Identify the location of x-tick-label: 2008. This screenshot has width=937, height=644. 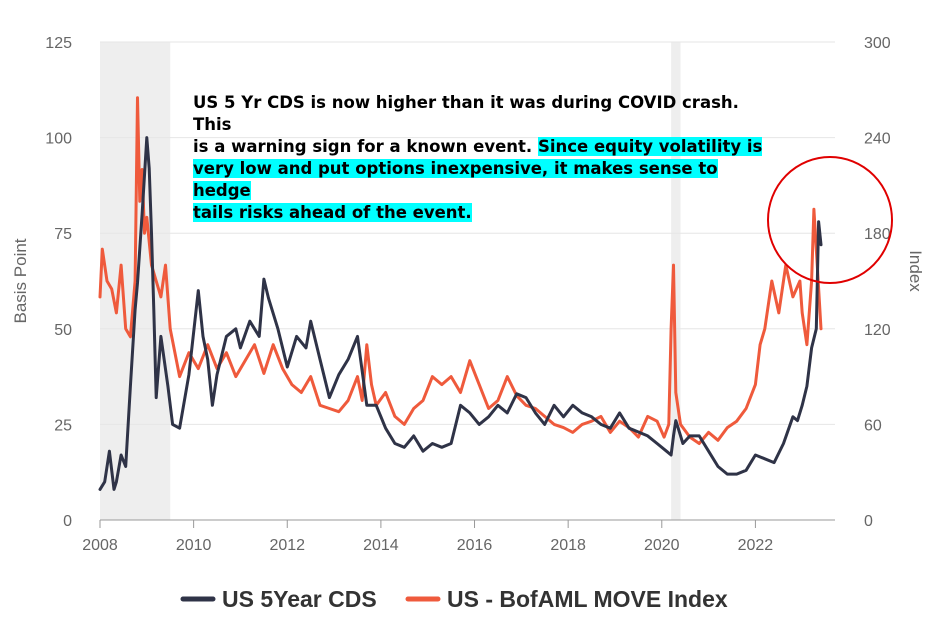
(100, 545).